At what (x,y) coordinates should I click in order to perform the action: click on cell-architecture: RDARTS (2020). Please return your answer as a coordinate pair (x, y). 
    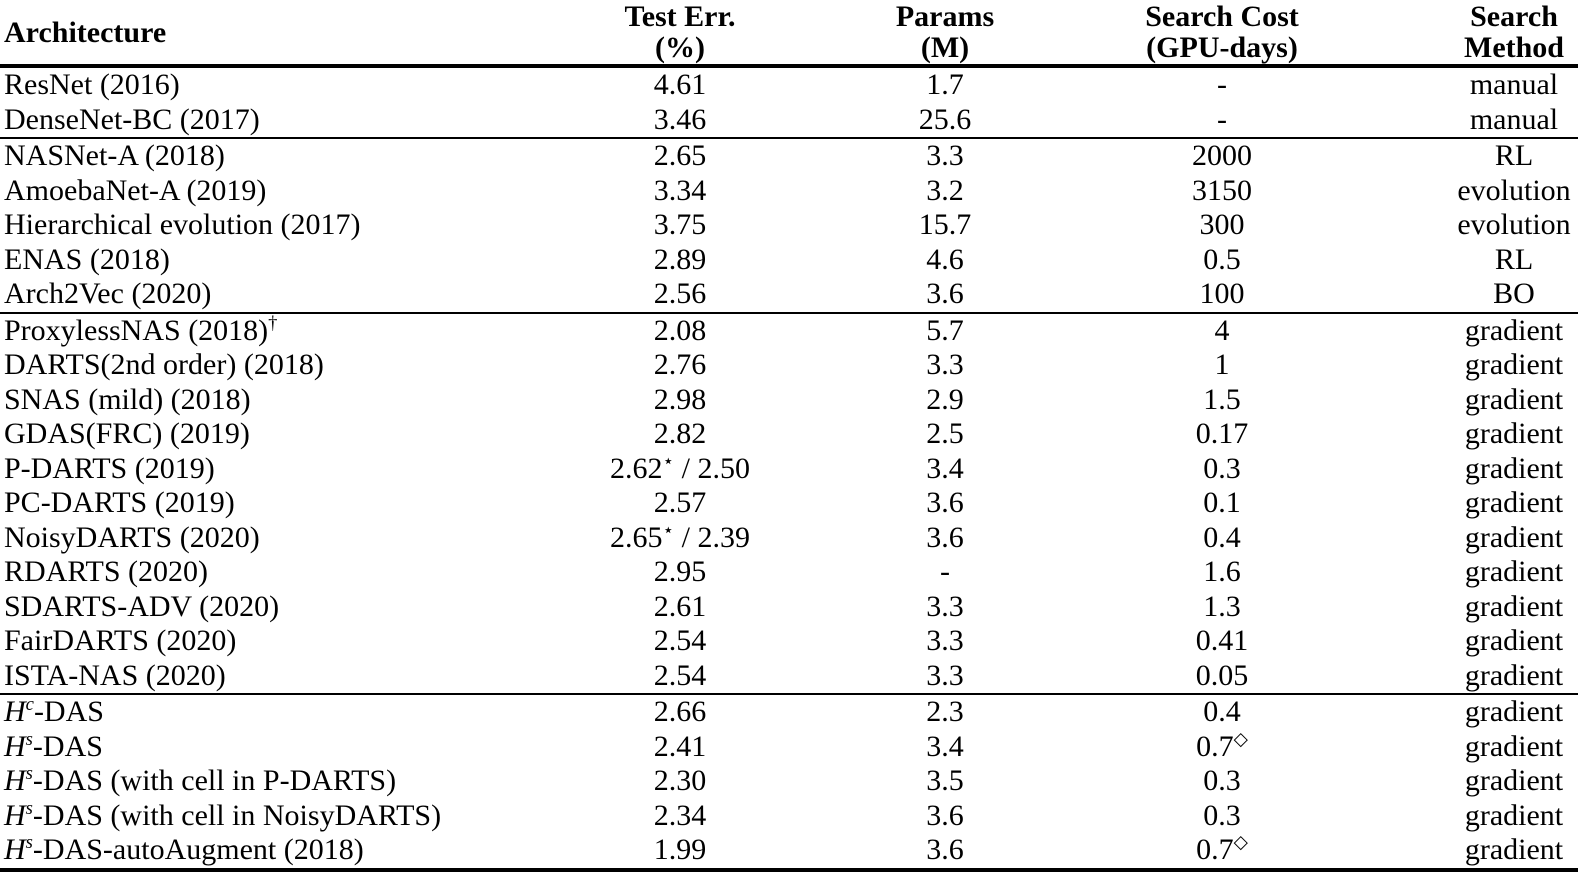
    Looking at the image, I should click on (106, 572).